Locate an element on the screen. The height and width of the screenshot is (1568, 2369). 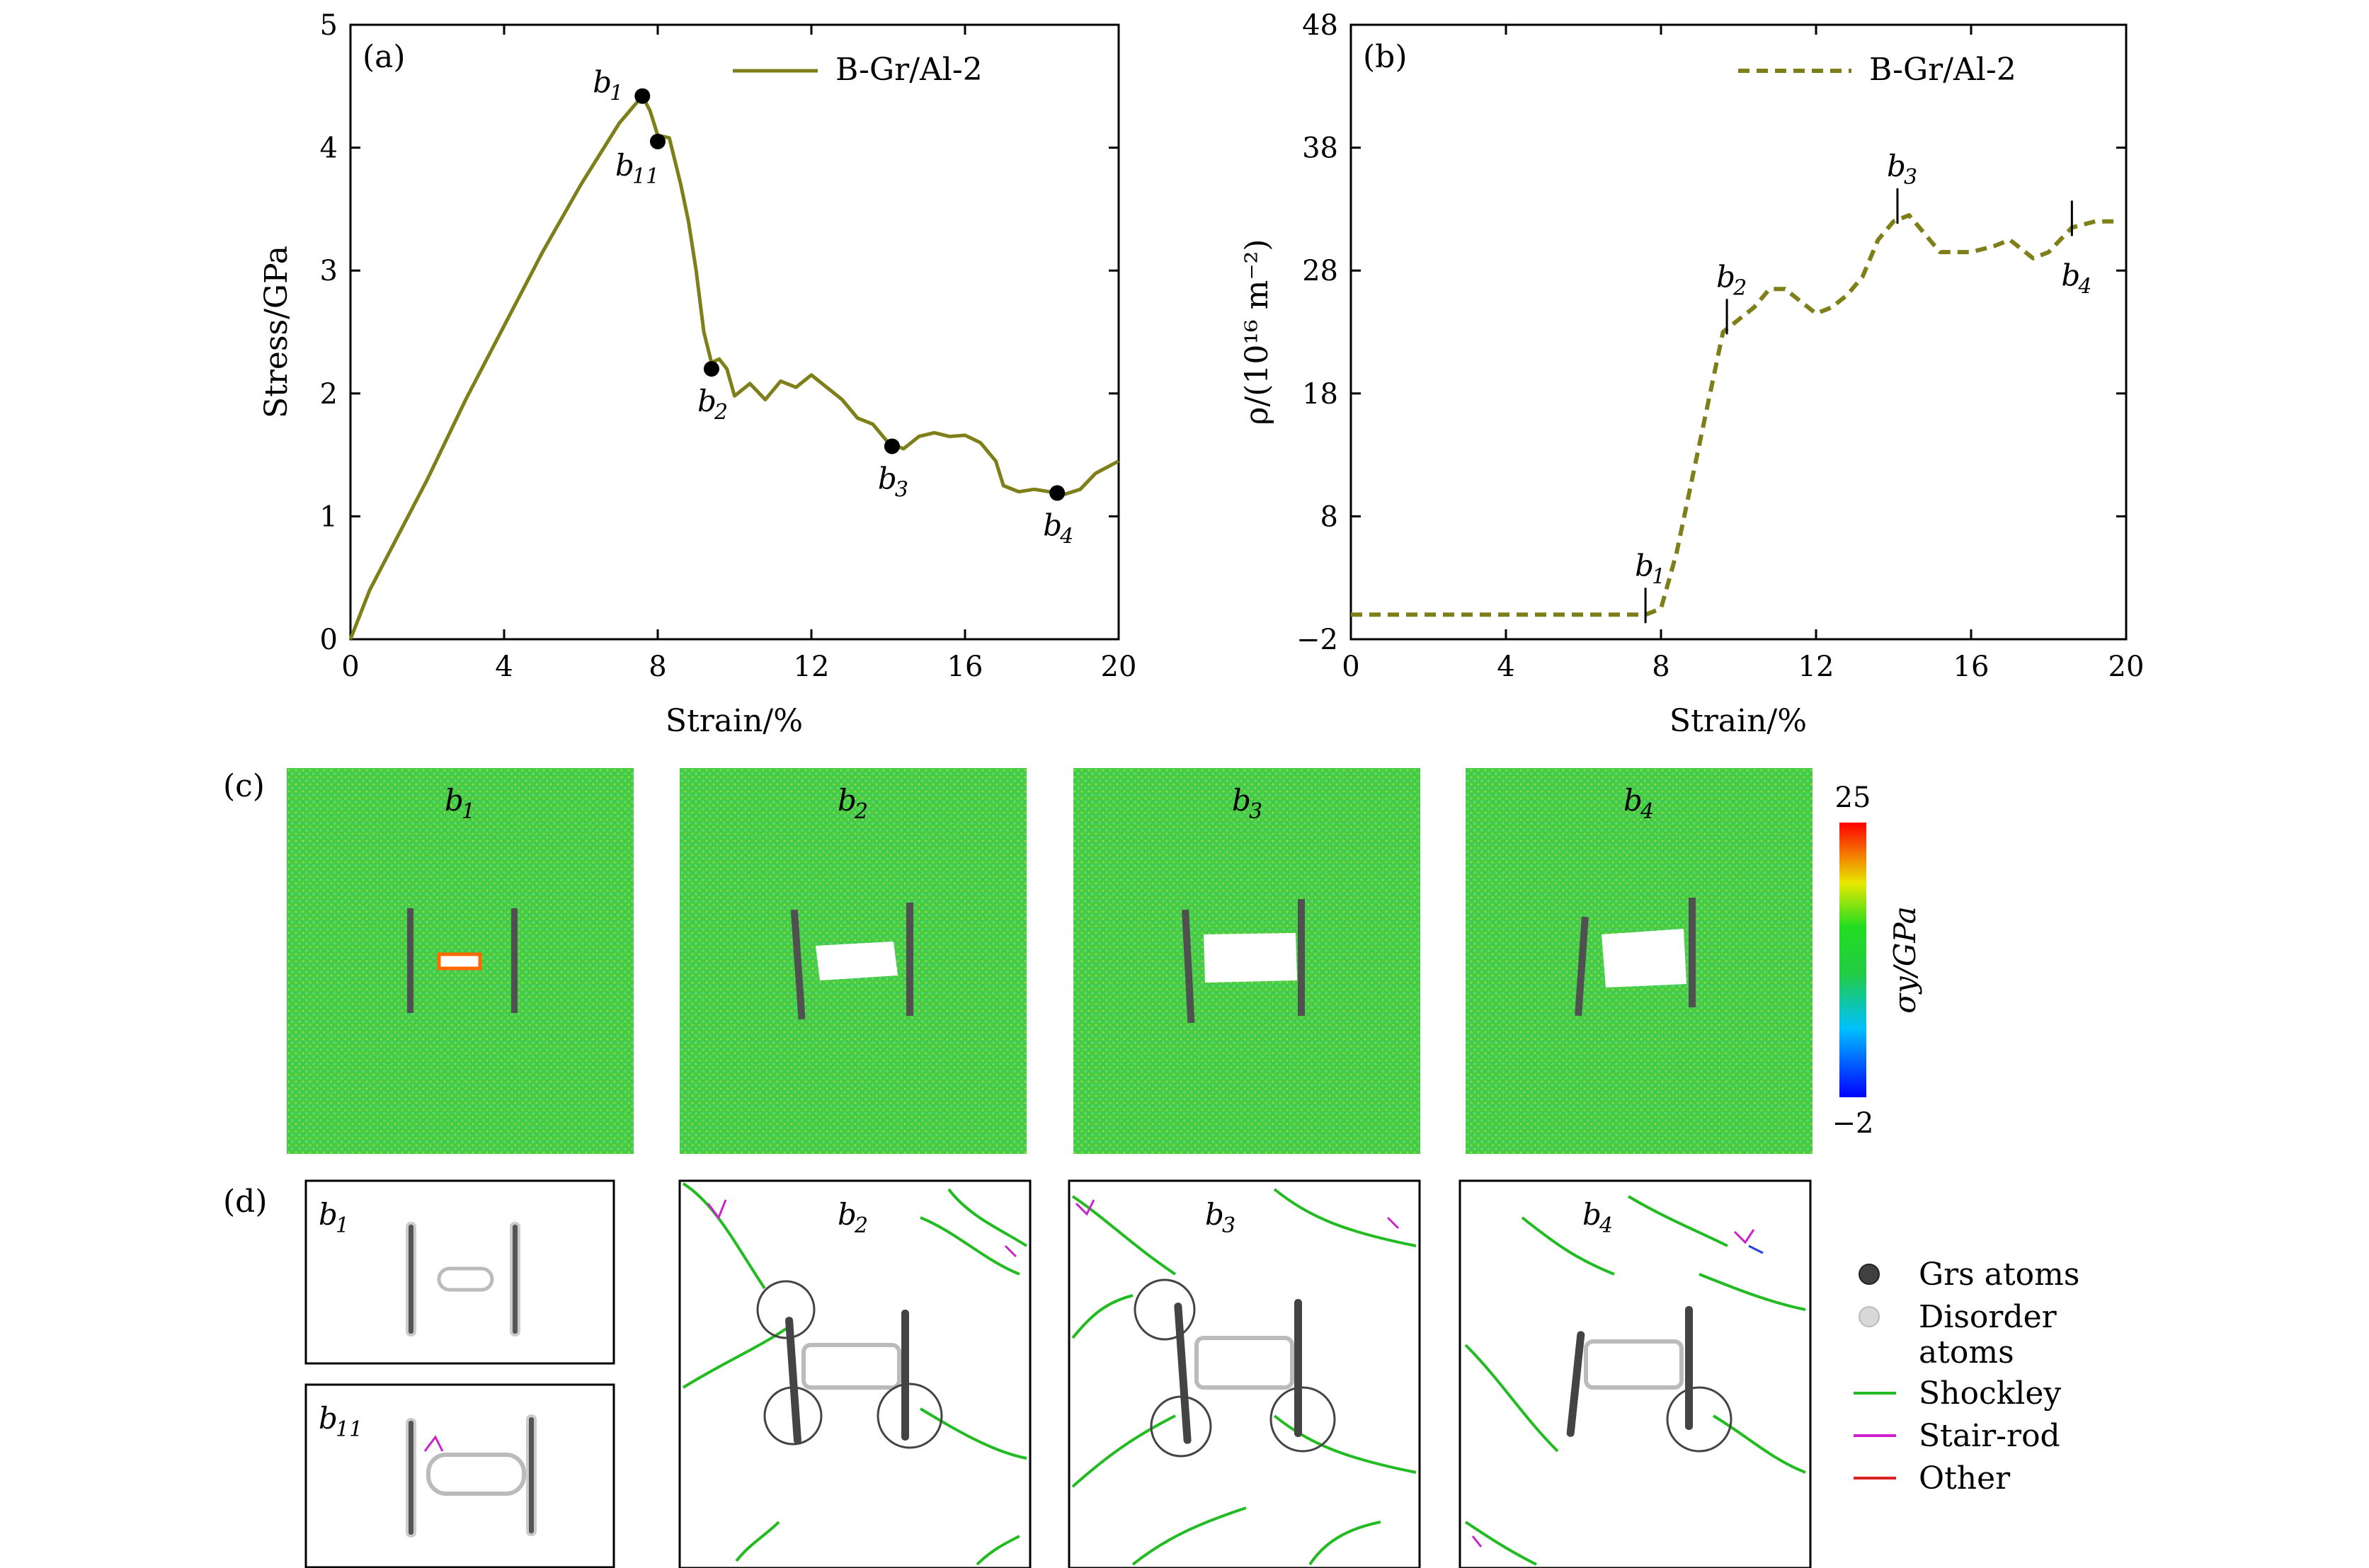
dislocation-map-b4-sub: 4 is located at coordinates (1606, 1225).